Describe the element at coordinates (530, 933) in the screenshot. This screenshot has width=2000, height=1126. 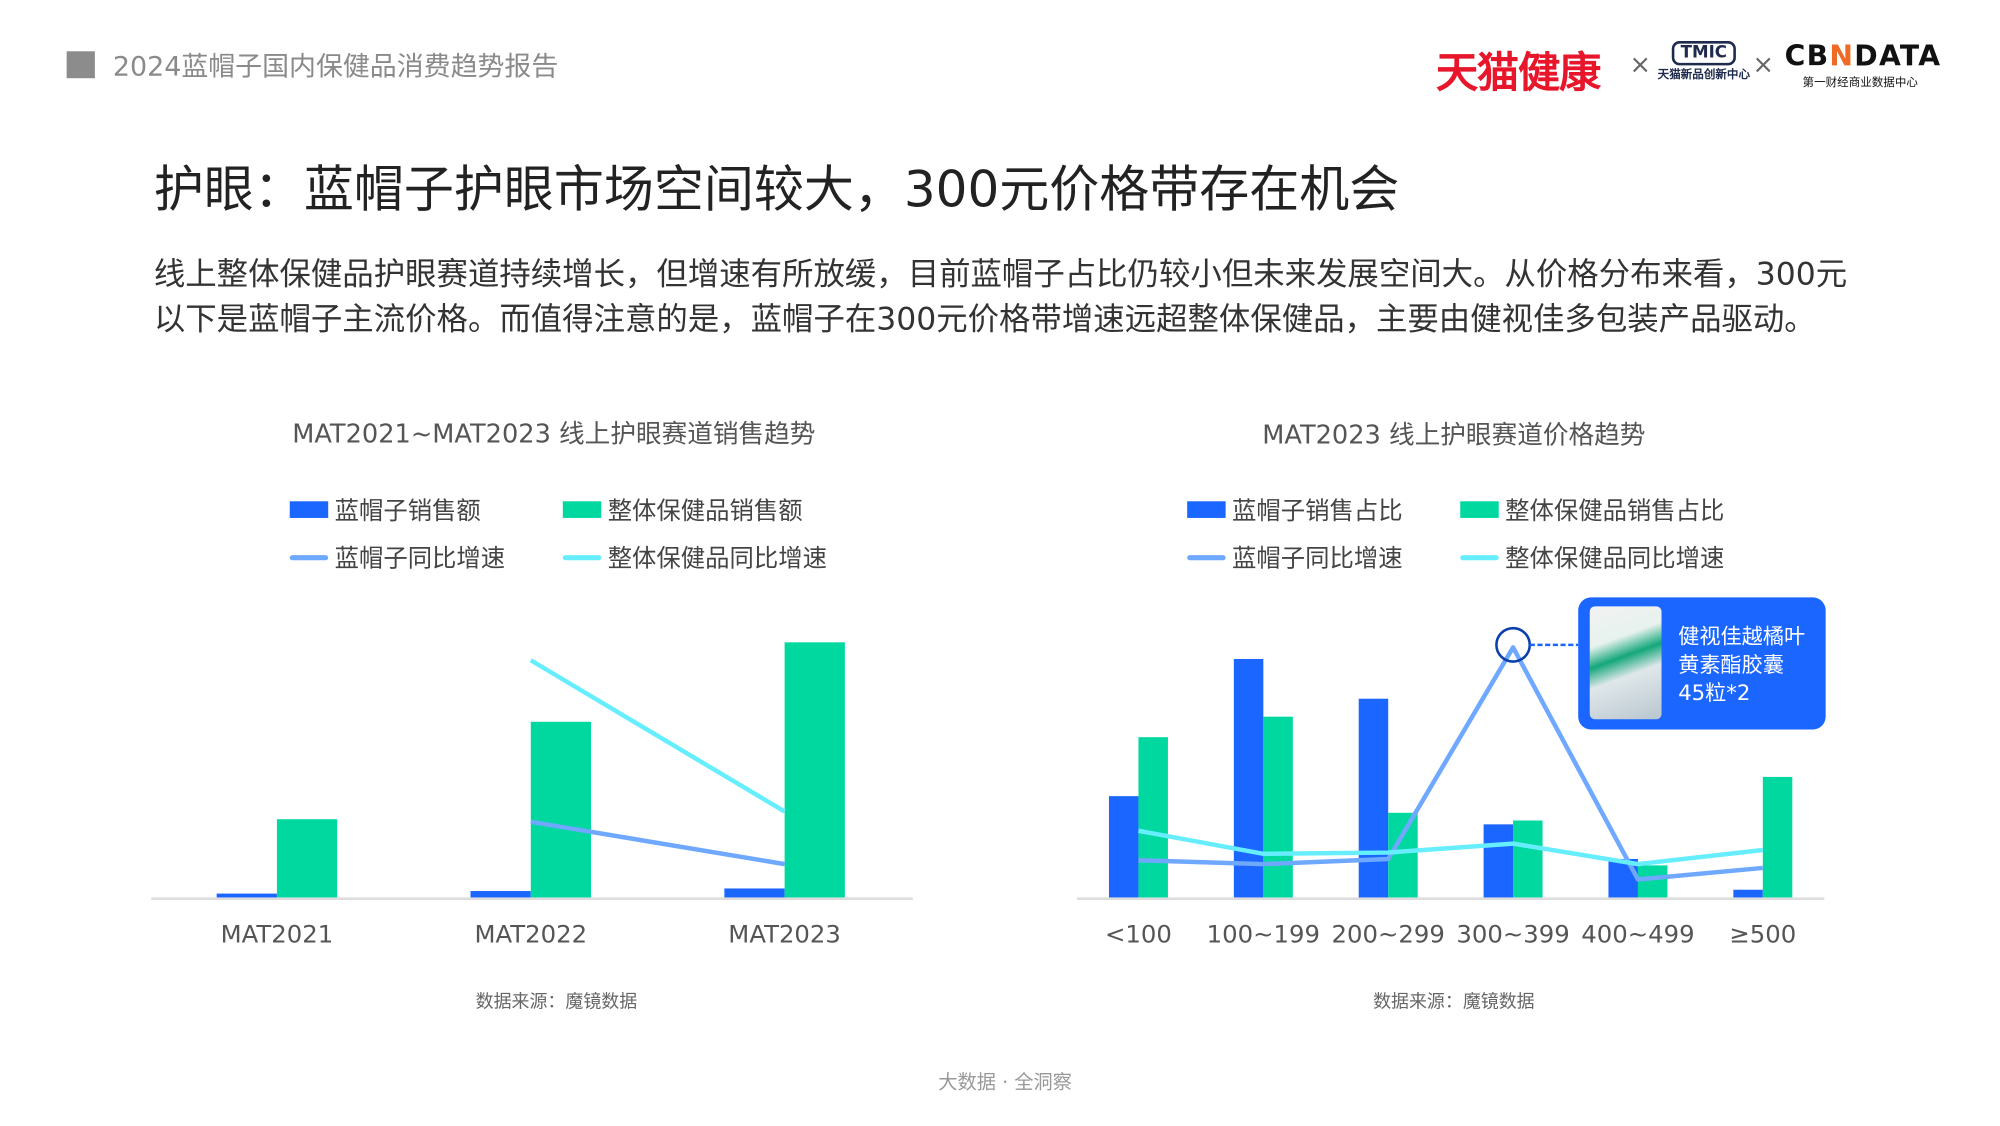
I see `x-tick-label: MAT2022` at that location.